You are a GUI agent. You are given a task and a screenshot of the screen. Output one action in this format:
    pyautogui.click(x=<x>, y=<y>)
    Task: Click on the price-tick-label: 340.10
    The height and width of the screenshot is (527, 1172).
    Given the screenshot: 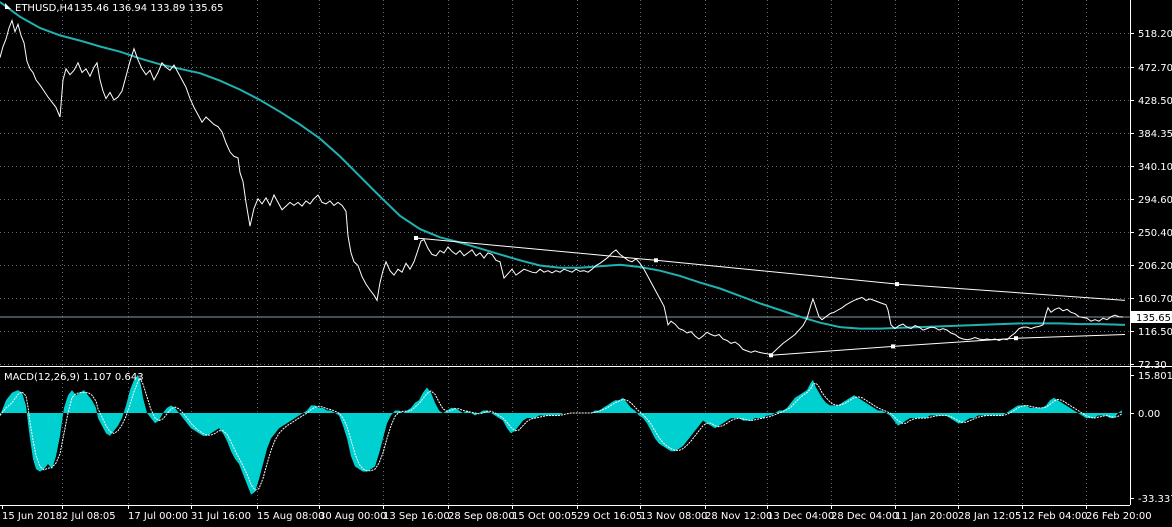 What is the action you would take?
    pyautogui.click(x=1155, y=167)
    